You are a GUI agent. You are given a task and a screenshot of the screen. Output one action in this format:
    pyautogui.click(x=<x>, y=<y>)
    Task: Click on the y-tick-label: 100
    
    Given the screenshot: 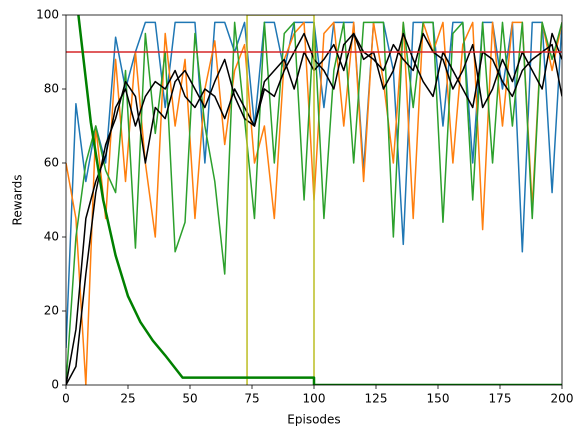 What is the action you would take?
    pyautogui.click(x=47, y=15)
    